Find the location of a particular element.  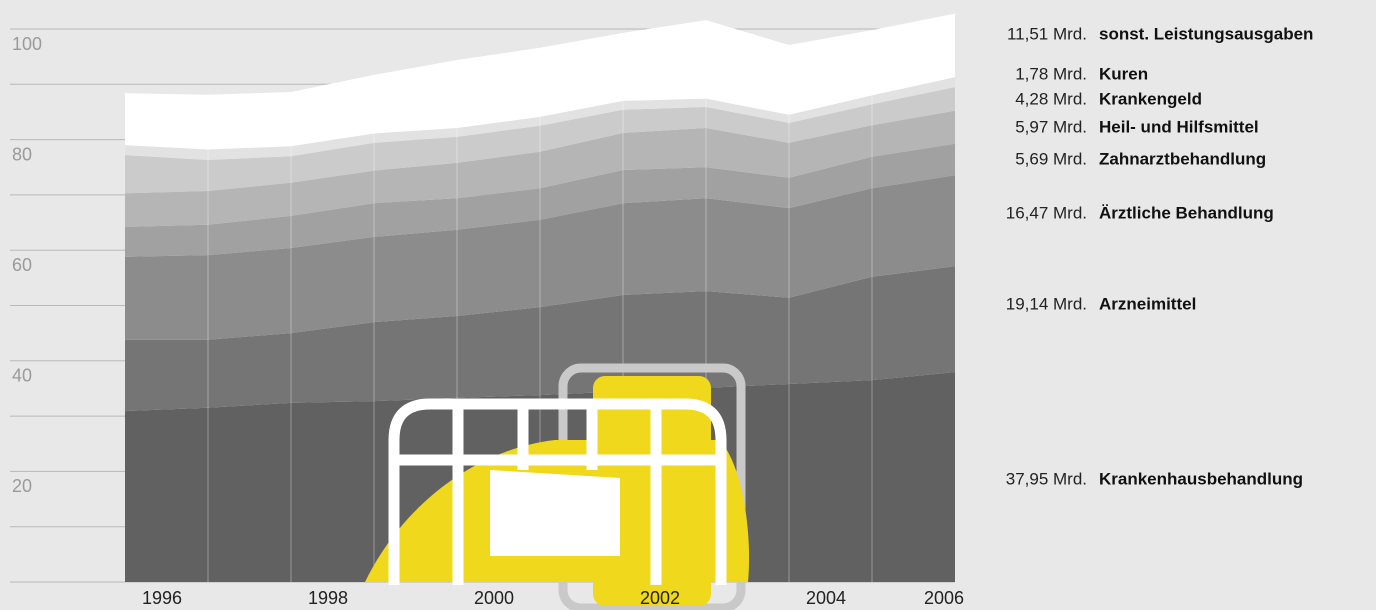

value-label: 5,97 Mrd. is located at coordinates (1051, 126).